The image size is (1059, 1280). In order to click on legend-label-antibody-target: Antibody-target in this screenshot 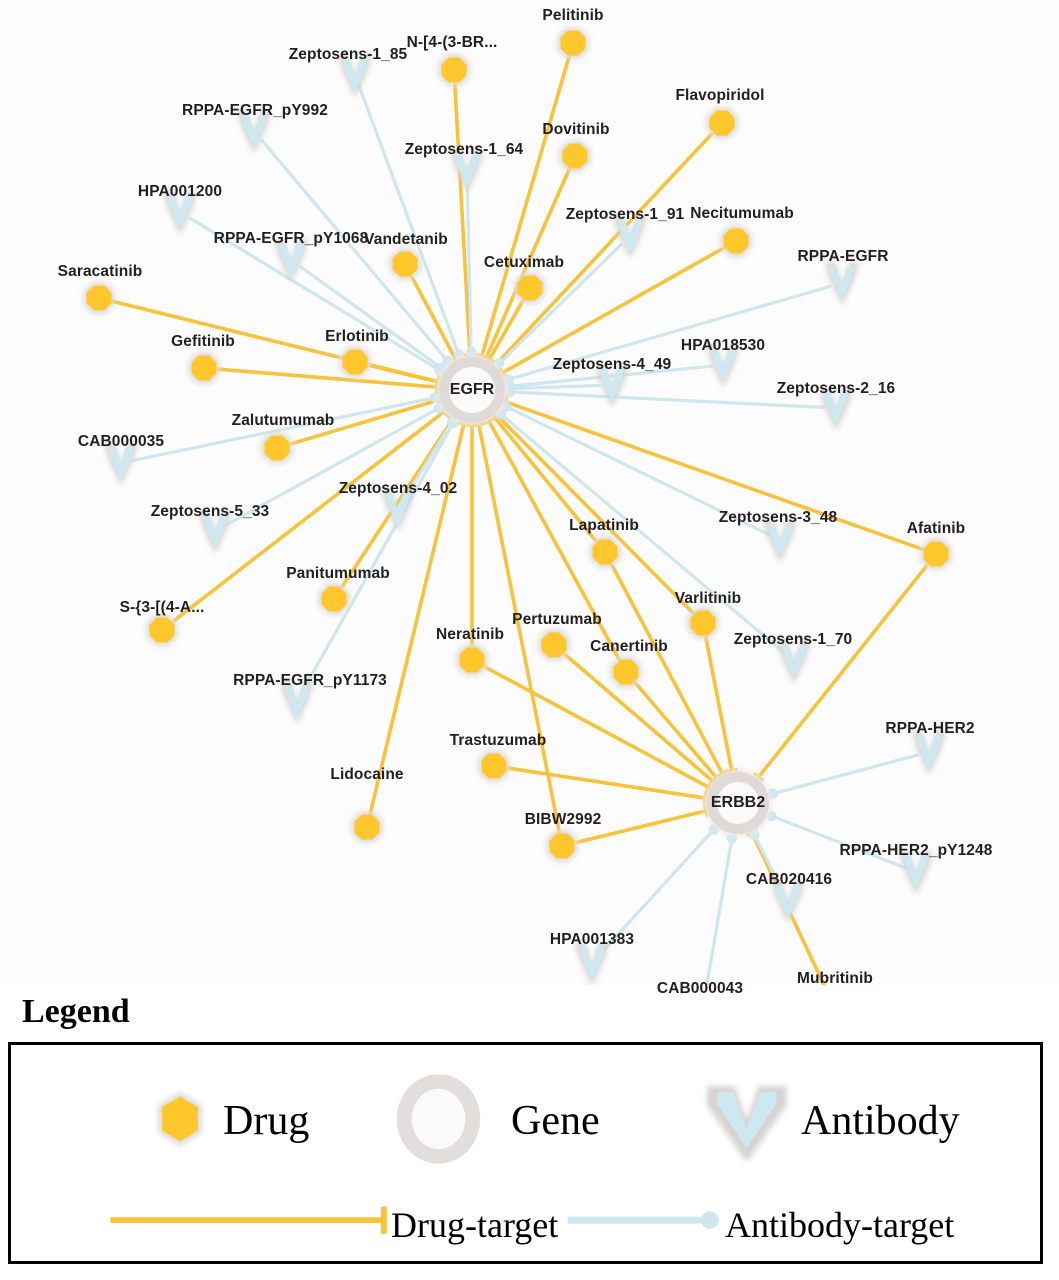, I will do `click(840, 1225)`.